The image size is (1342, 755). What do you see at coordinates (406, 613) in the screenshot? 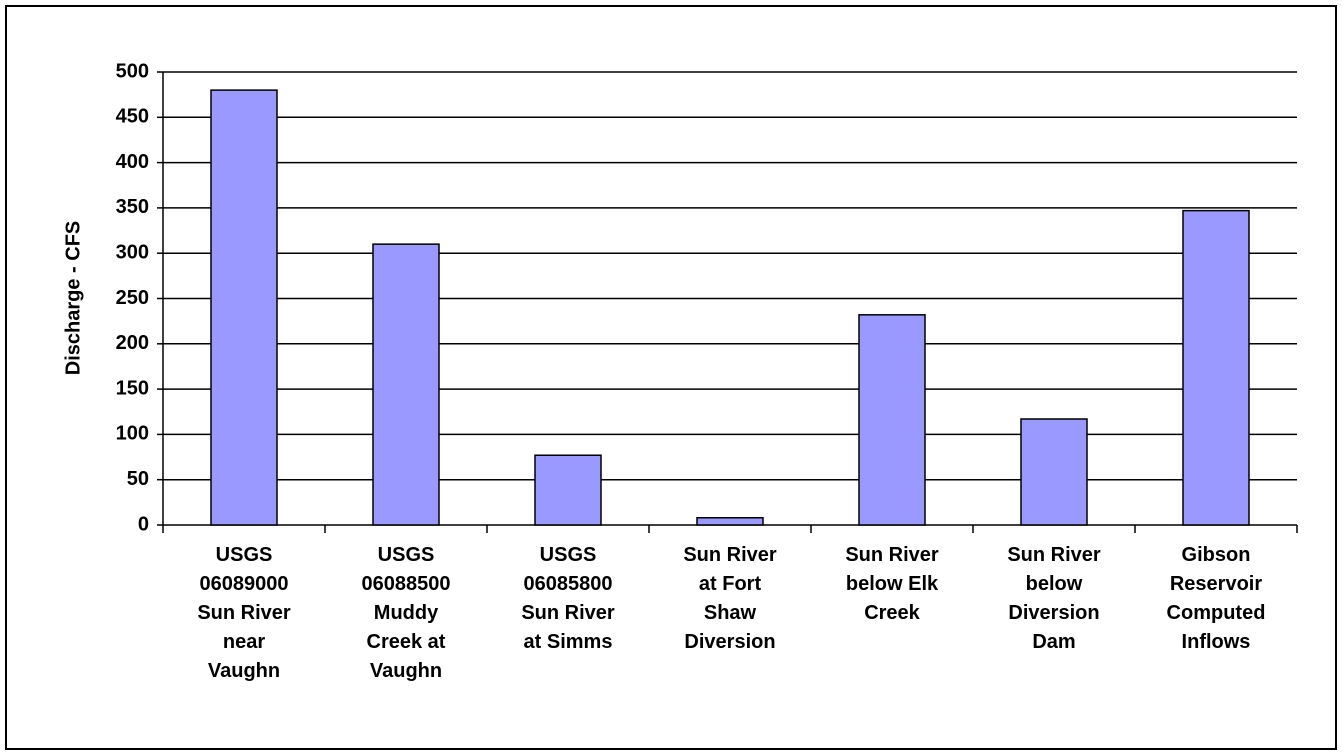
I see `x-tick-label: USGS 06088500 Muddy Creek at Vaughn` at bounding box center [406, 613].